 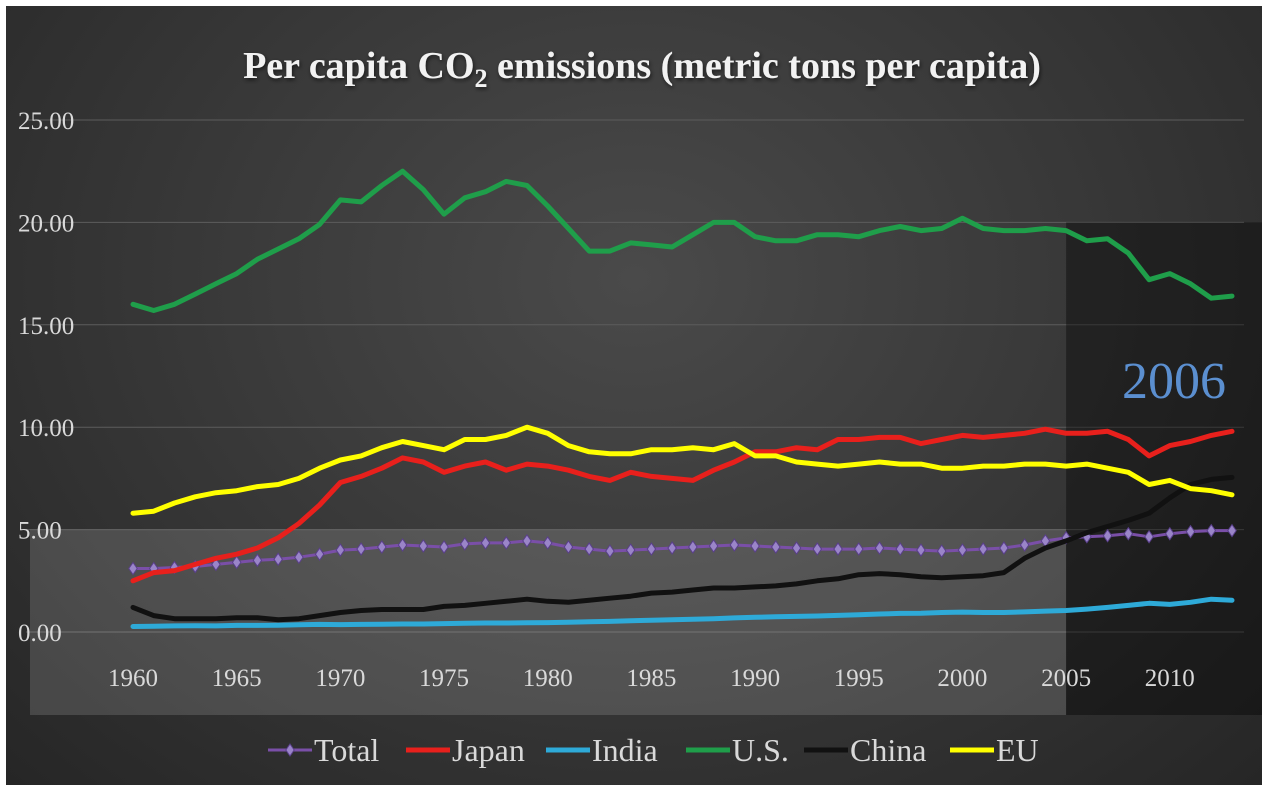 I want to click on legend-item-eu: EU, so click(x=994, y=750).